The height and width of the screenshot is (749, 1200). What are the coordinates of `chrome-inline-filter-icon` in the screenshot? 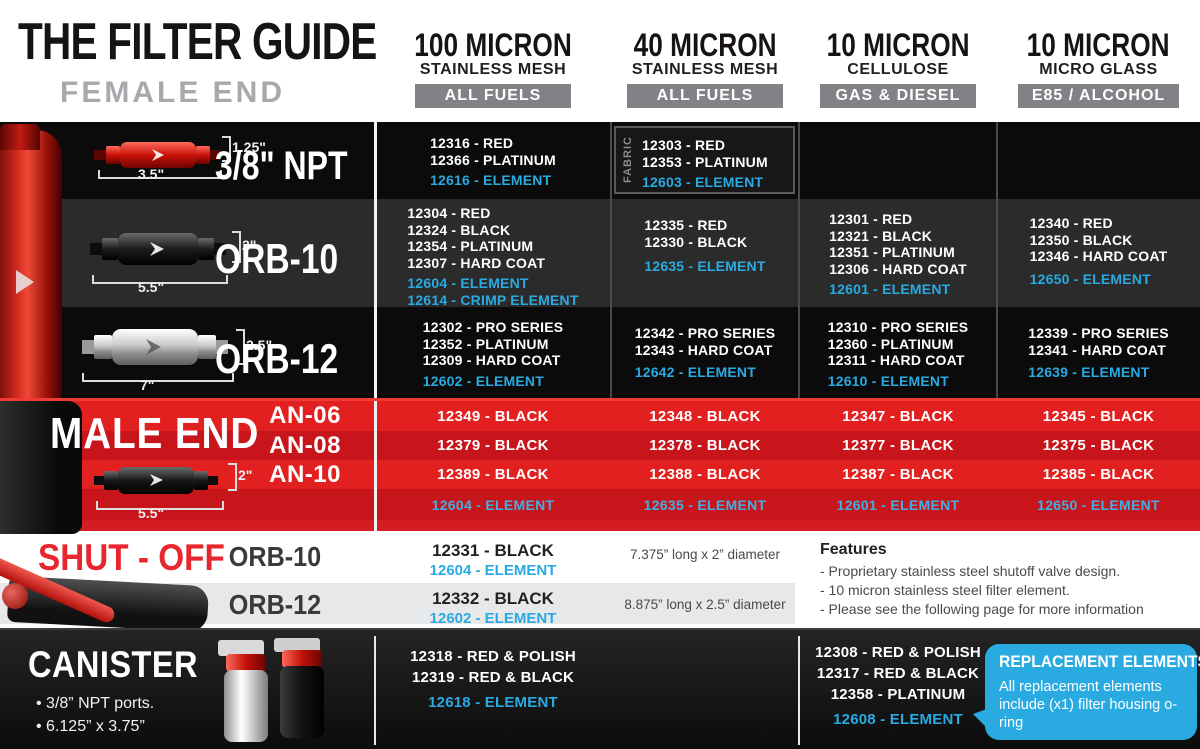 It's located at (155, 347).